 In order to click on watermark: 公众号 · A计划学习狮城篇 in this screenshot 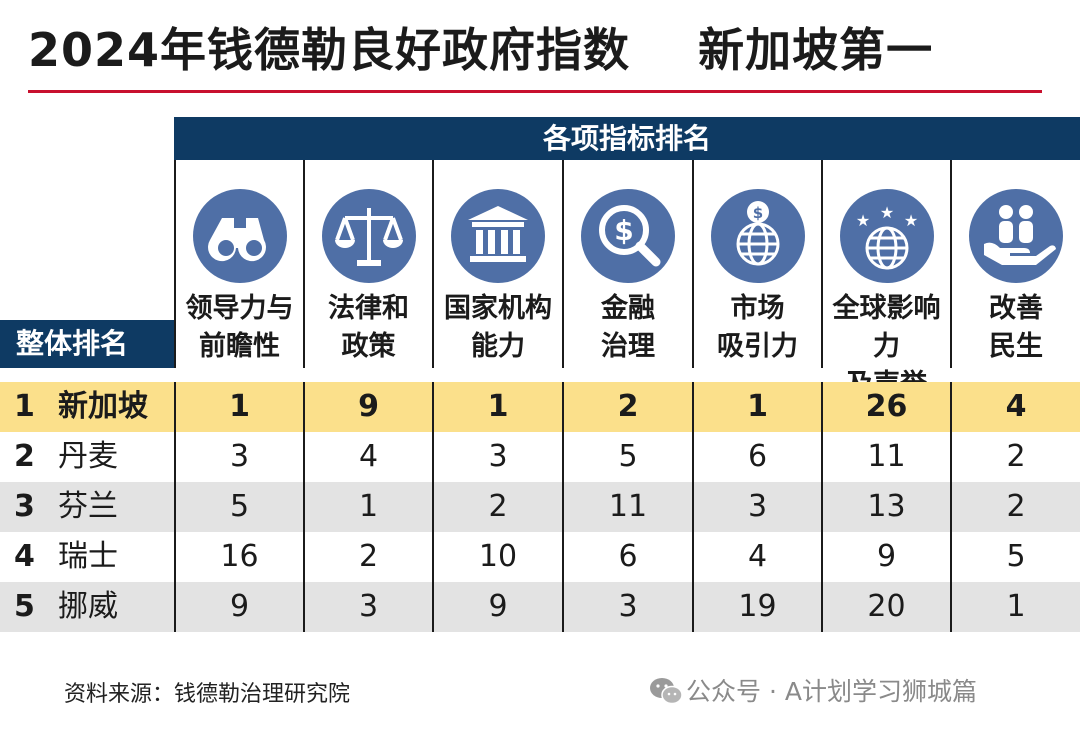, I will do `click(809, 690)`.